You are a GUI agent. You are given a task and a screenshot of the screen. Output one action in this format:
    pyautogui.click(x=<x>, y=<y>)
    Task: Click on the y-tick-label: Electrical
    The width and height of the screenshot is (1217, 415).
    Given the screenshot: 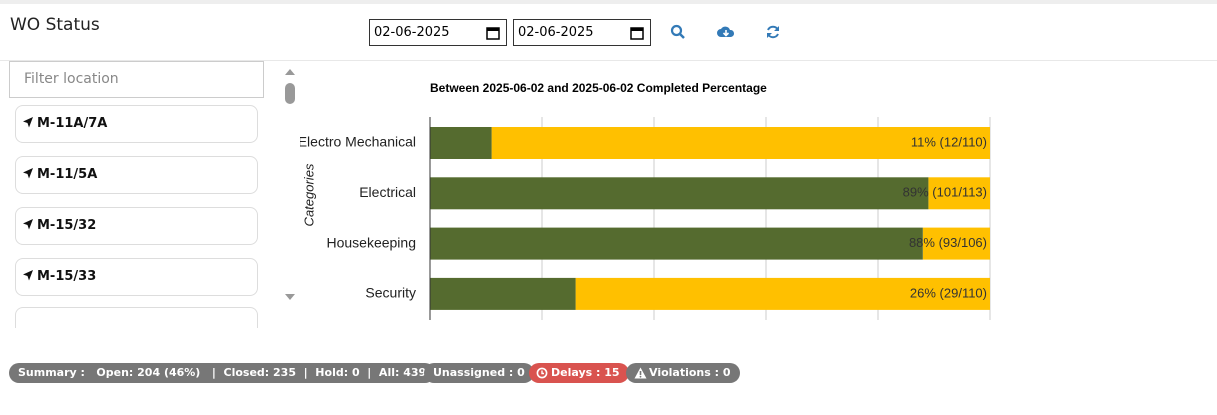 What is the action you would take?
    pyautogui.click(x=387, y=192)
    